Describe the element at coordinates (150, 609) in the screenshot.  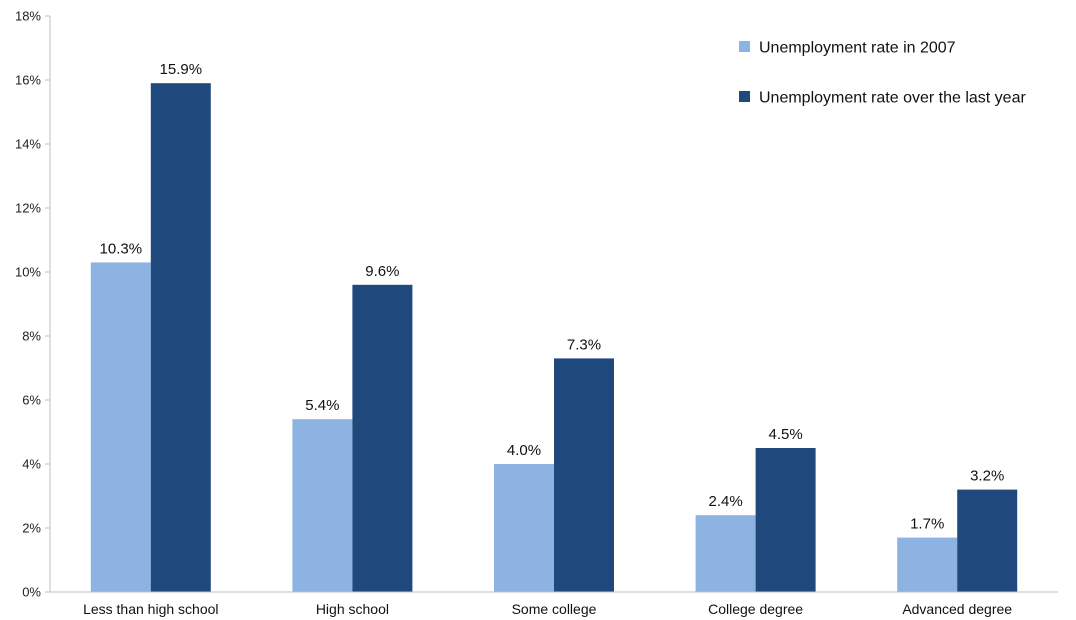
I see `category-label: Less than high school` at that location.